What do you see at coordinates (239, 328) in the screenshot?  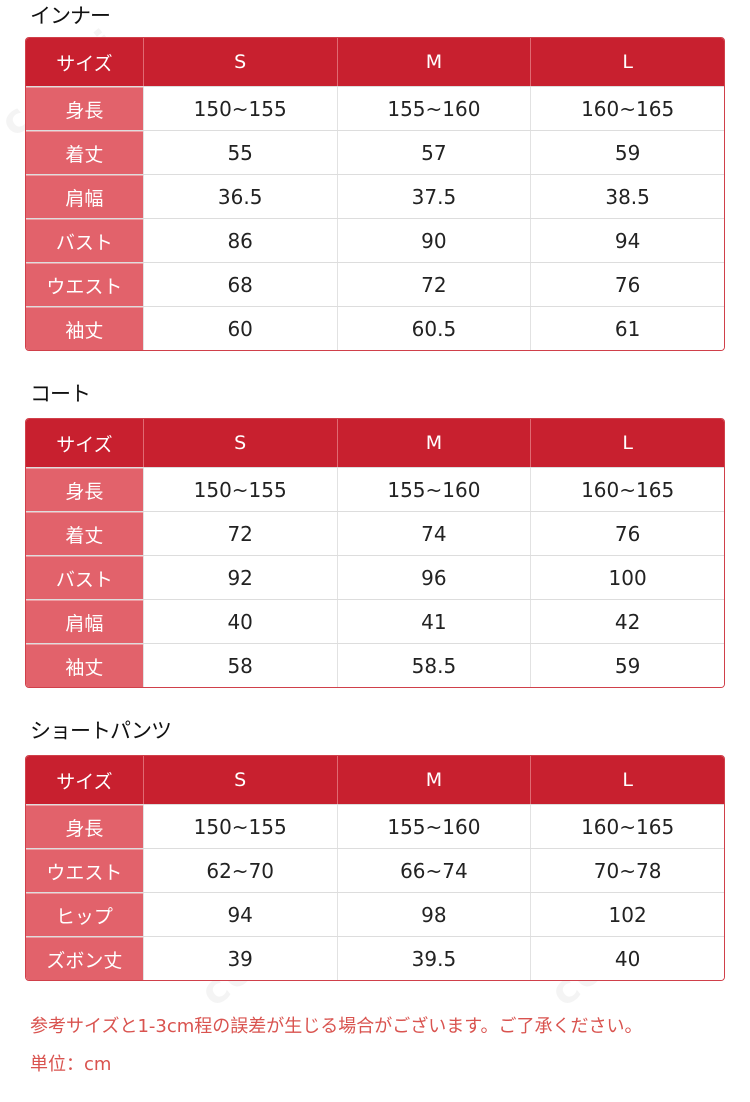 I see `table-cell: 60` at bounding box center [239, 328].